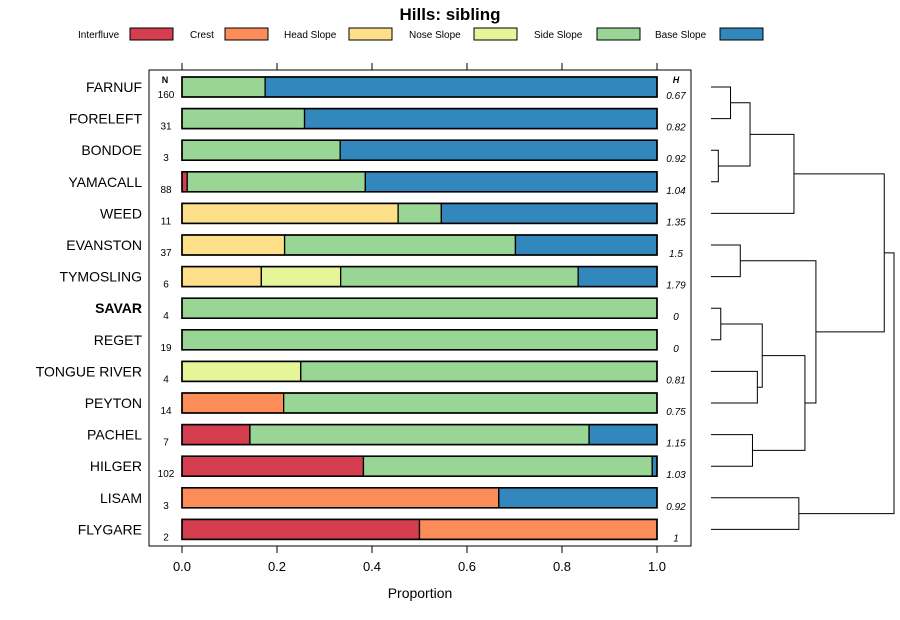  What do you see at coordinates (558, 35) in the screenshot?
I see `legend-label: Side Slope` at bounding box center [558, 35].